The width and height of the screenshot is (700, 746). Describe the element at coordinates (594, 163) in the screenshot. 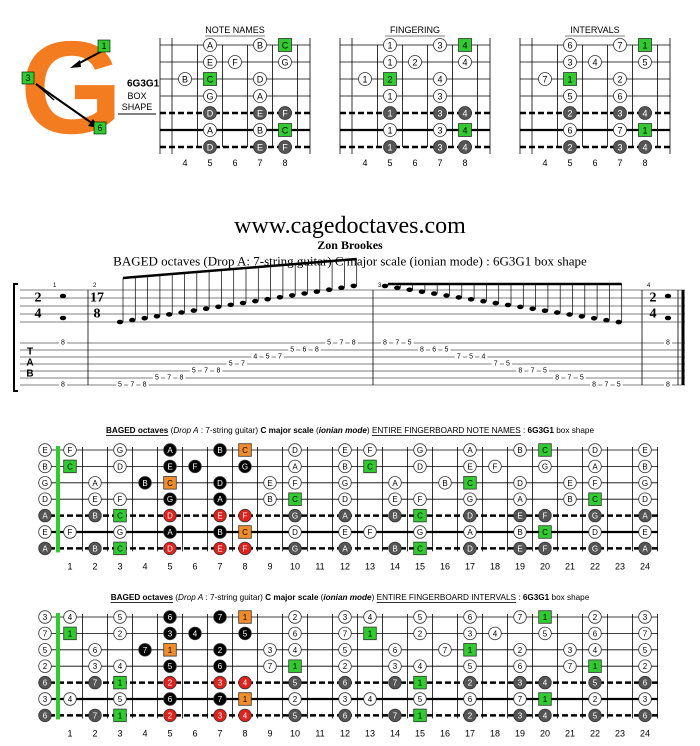

I see `fret-number: 6` at that location.